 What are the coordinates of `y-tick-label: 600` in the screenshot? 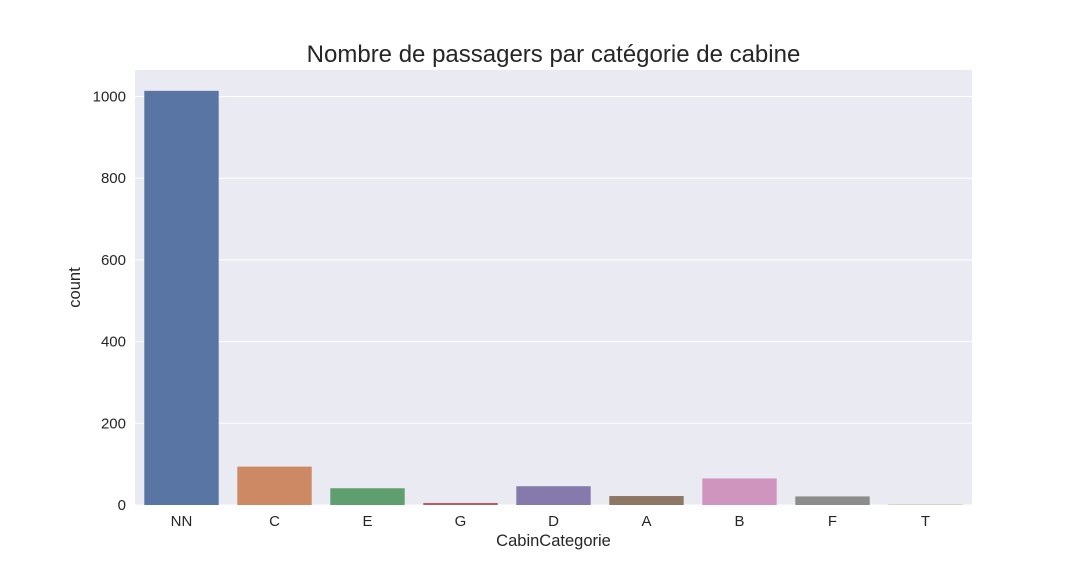 It's located at (113, 260).